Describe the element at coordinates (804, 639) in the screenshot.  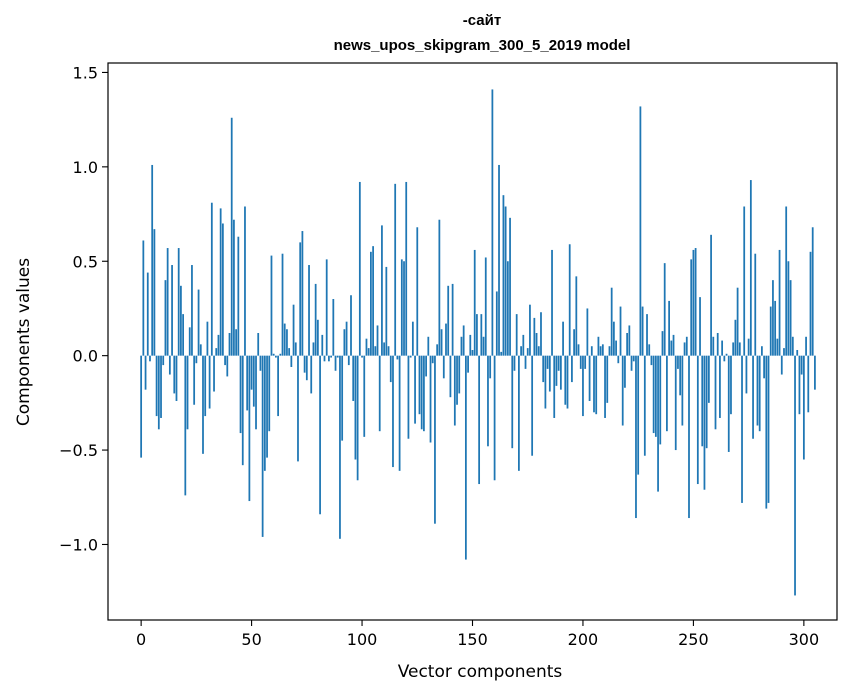
I see `x-tick-label: 300` at that location.